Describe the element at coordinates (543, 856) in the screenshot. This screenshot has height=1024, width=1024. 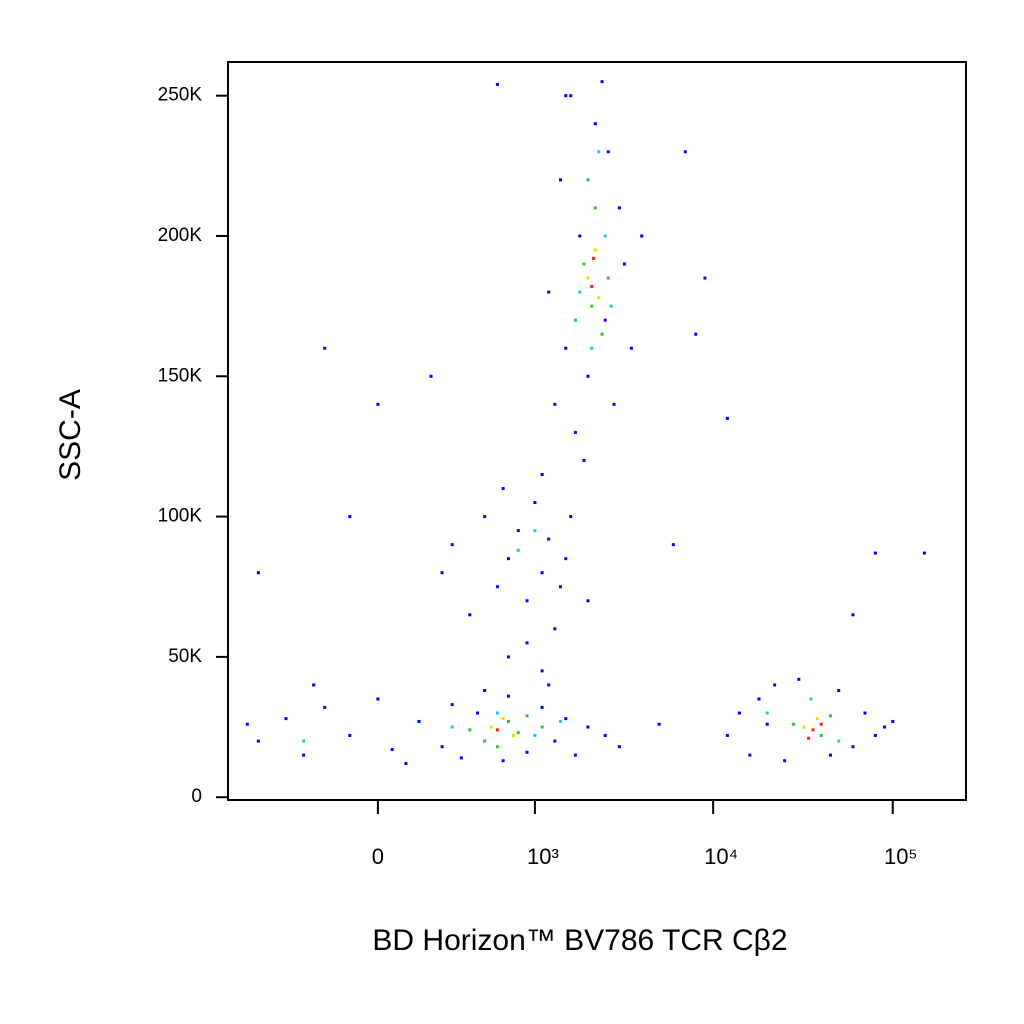
I see `x-tick-label: 10³` at that location.